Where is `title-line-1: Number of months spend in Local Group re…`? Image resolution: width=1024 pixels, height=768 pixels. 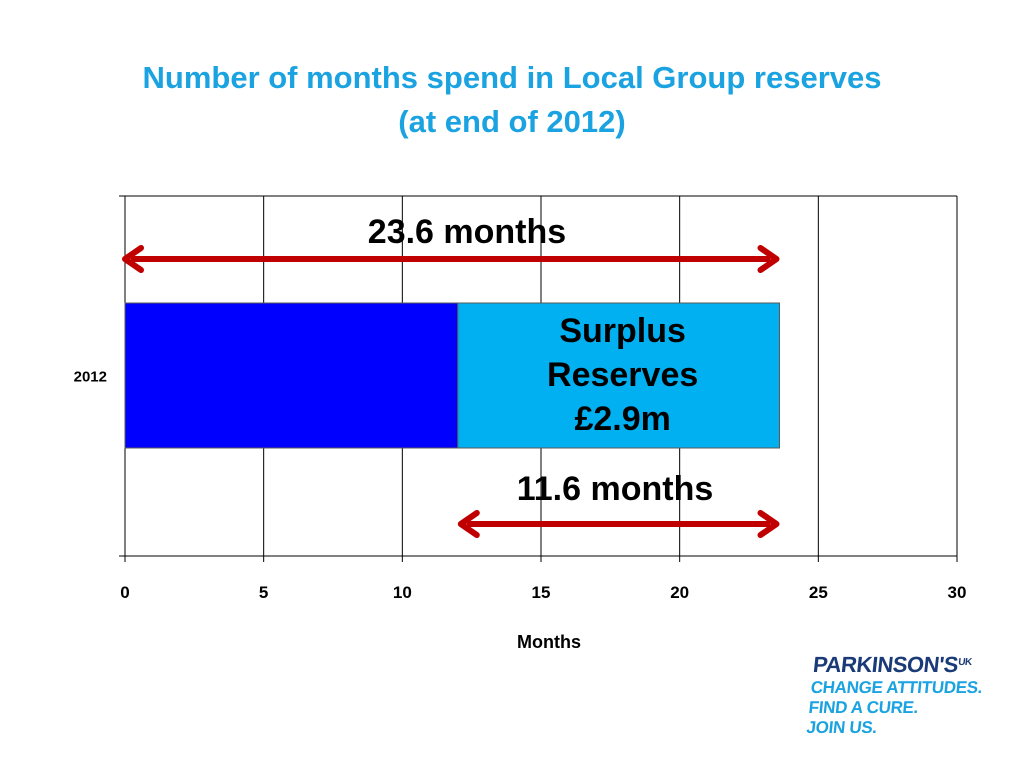 title-line-1: Number of months spend in Local Group re… is located at coordinates (512, 77).